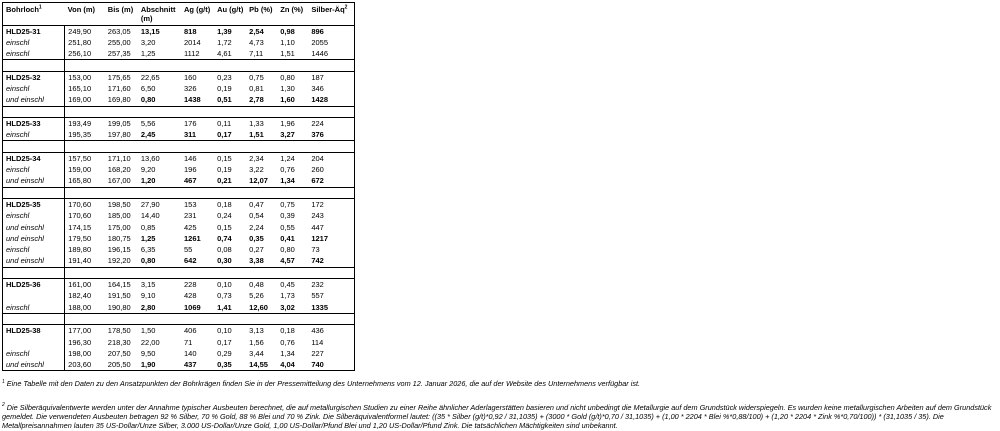 Image resolution: width=1000 pixels, height=431 pixels. I want to click on value-cell: 1,39, so click(224, 31).